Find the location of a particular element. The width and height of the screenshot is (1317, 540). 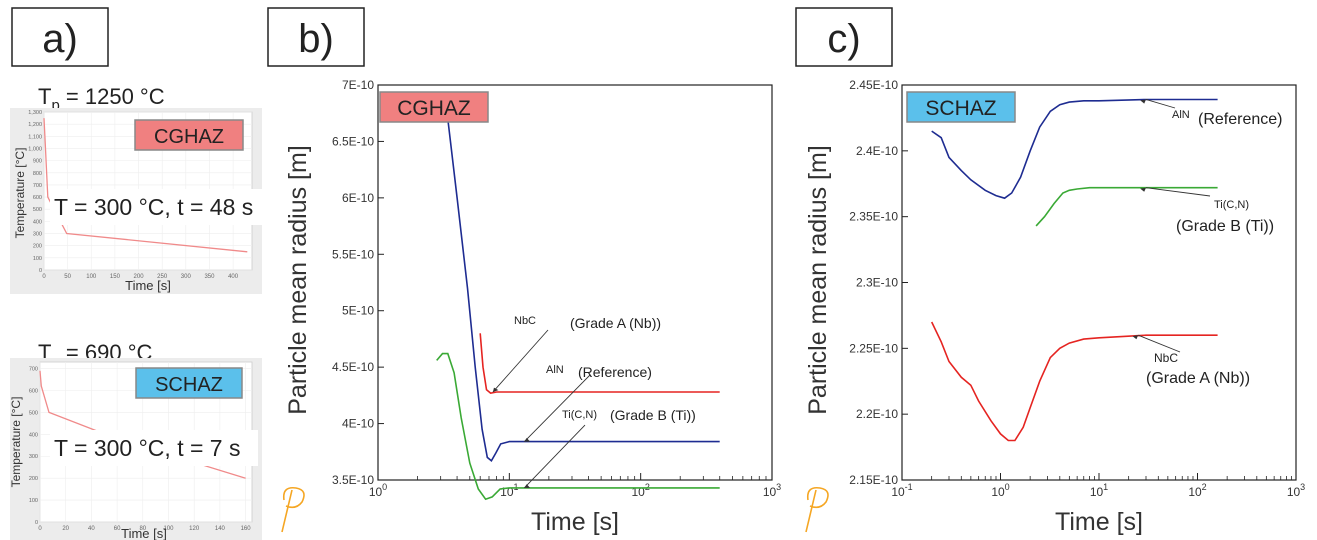

chart-b-ylabel: Particle mean radius [m] is located at coordinates (298, 280).